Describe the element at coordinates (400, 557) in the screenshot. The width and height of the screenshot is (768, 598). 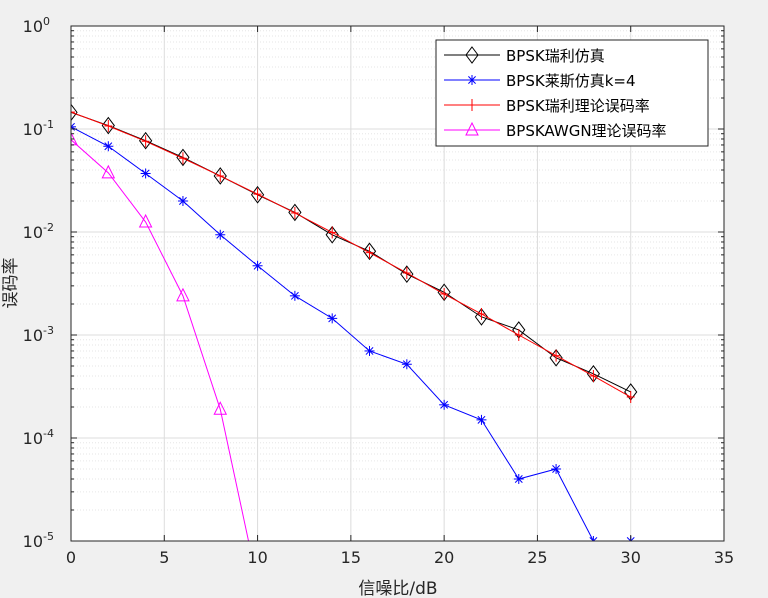
I see `x-tick-labels: 0 5 10 15 20 25 30 35` at that location.